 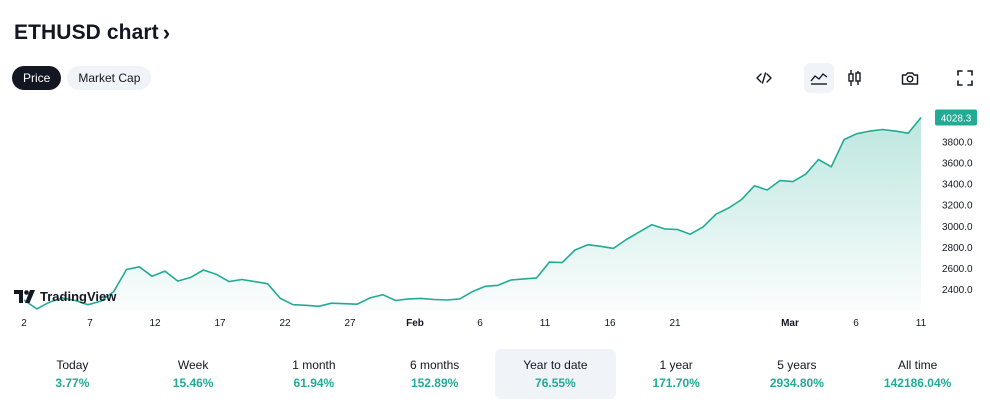 I want to click on chart-type-toggle: Price Market Cap, so click(x=82, y=78).